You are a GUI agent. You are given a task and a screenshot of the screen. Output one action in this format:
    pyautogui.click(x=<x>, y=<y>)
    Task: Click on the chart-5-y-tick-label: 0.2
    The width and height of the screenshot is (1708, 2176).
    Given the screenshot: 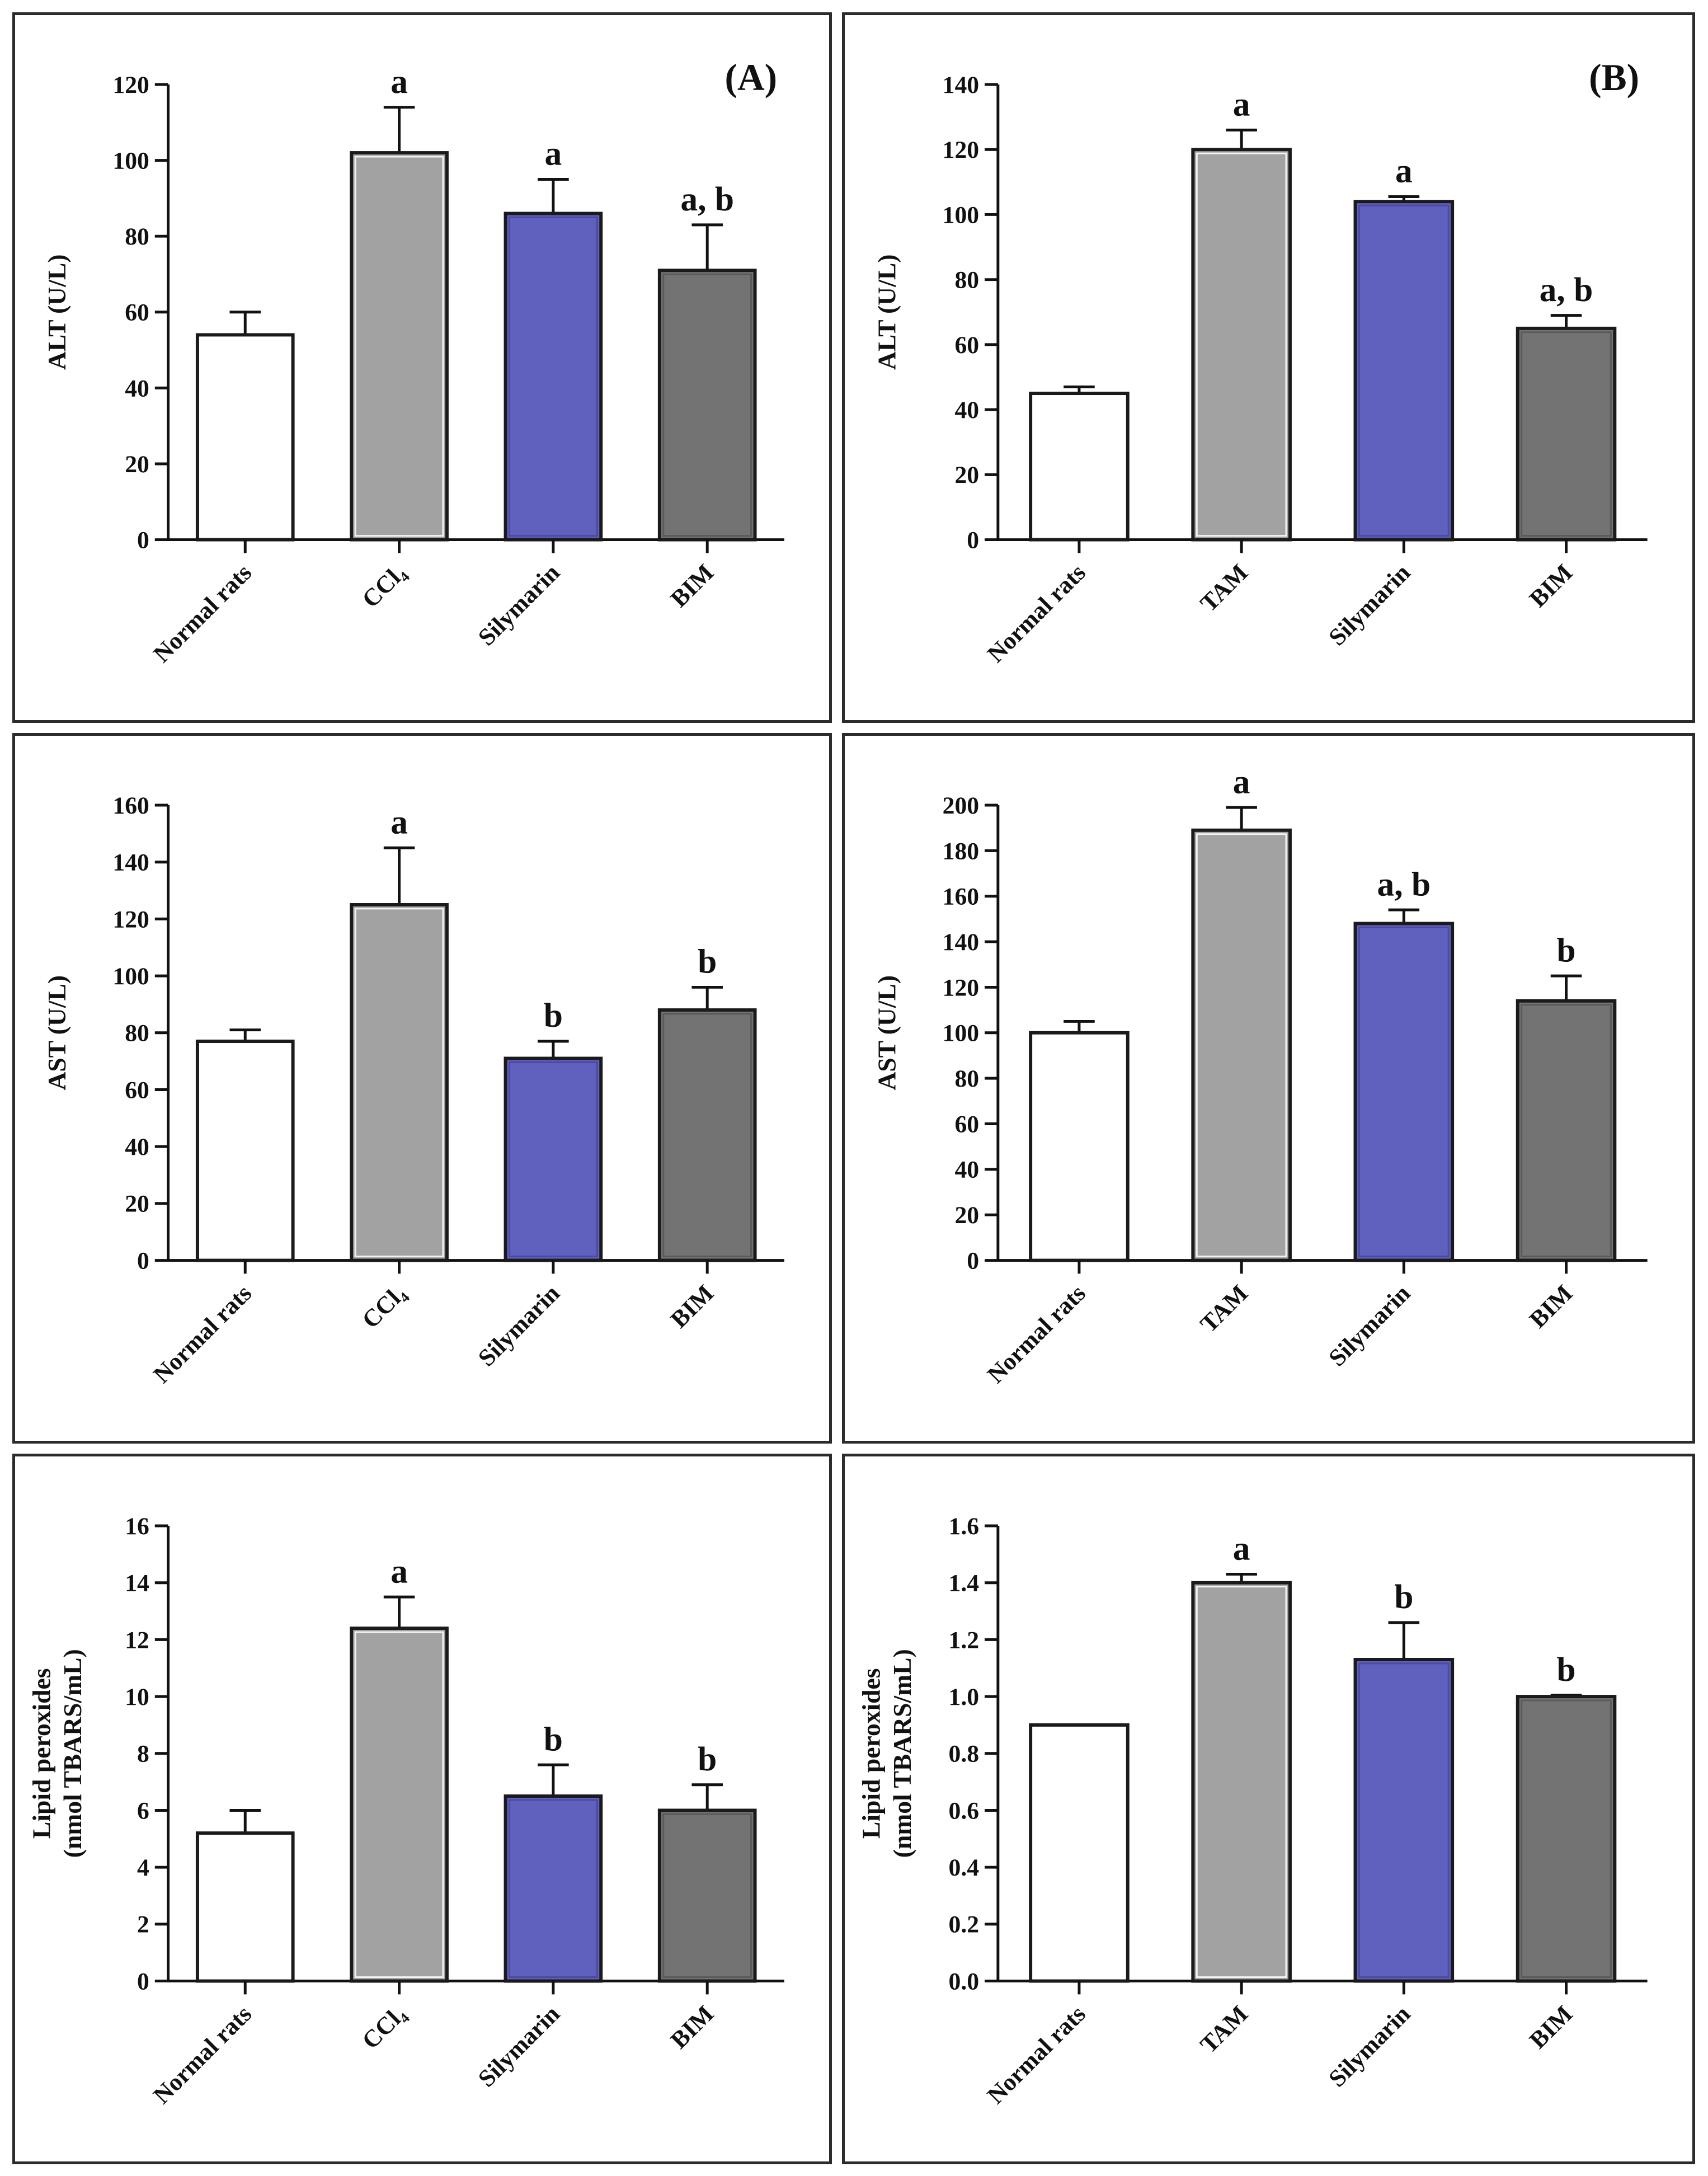 What is the action you would take?
    pyautogui.click(x=964, y=1924)
    